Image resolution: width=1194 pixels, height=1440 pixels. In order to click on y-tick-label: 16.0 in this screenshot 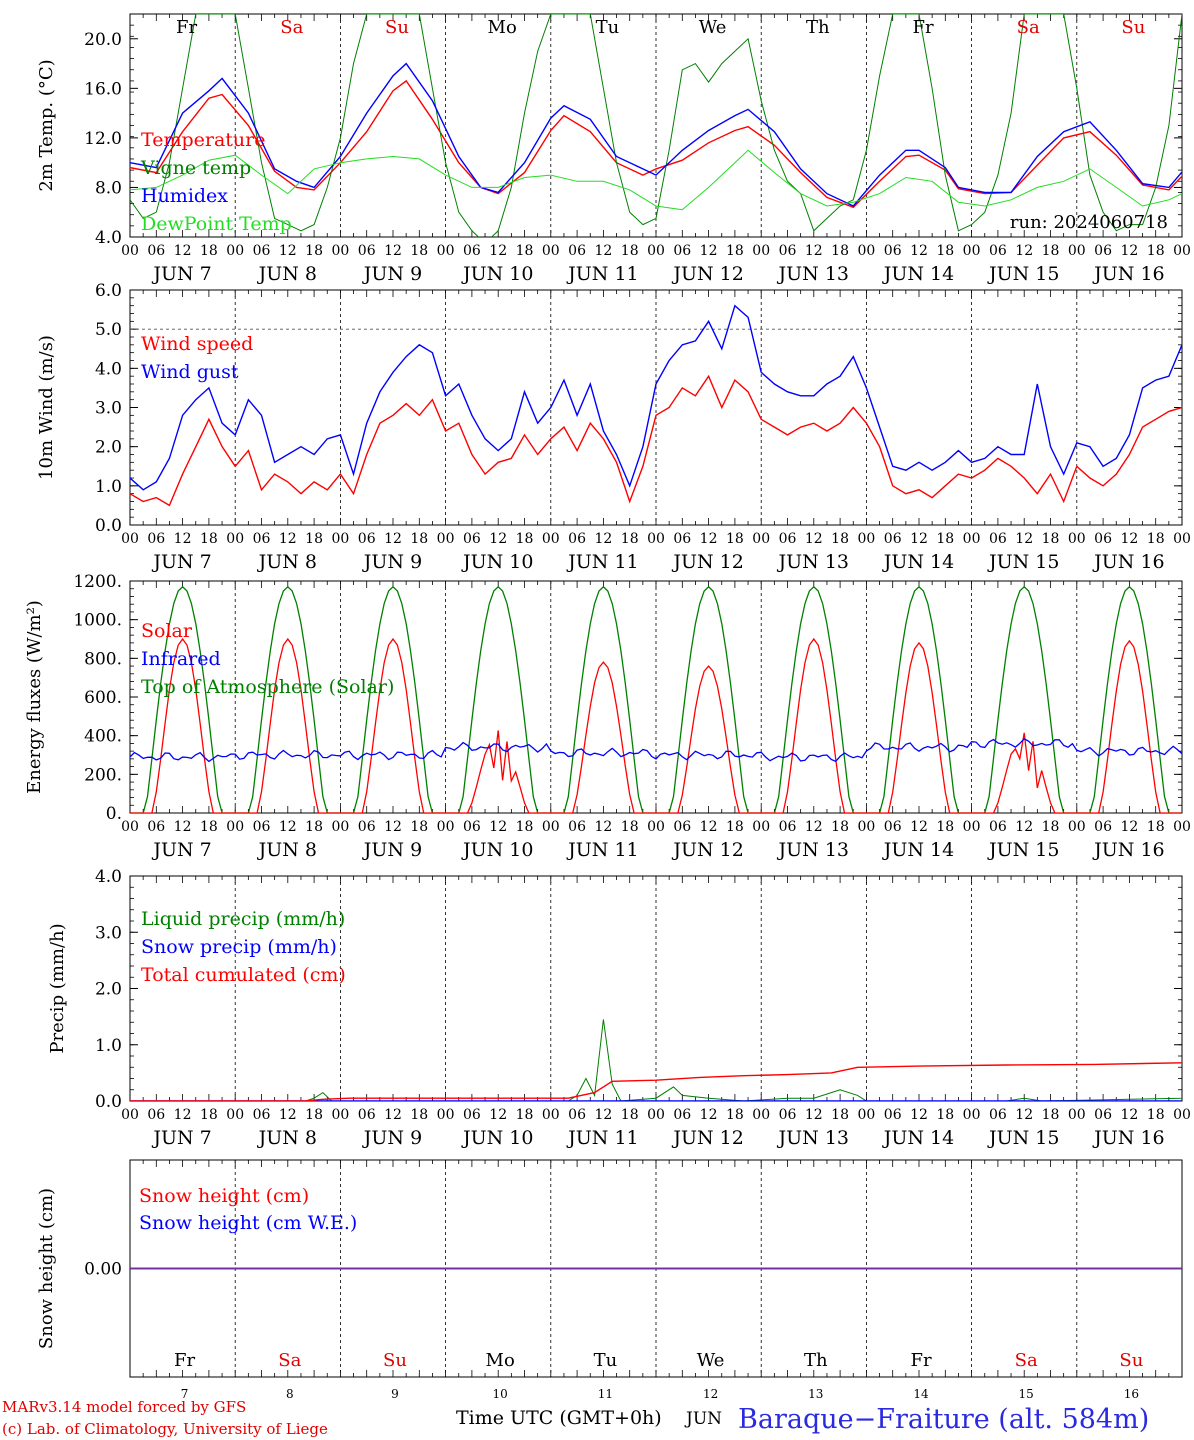, I will do `click(103, 89)`.